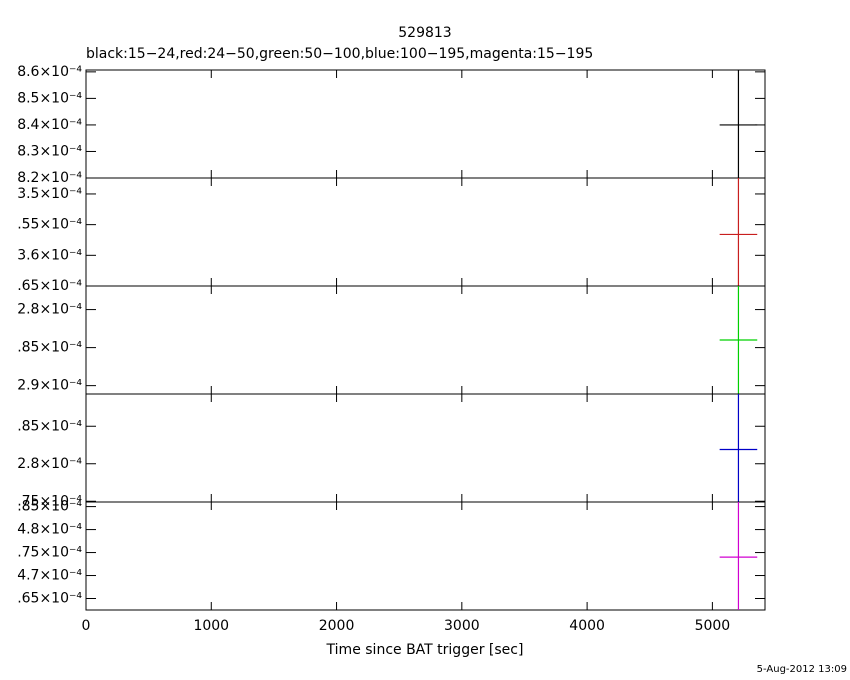  Describe the element at coordinates (49, 98) in the screenshot. I see `y-tick-label: 8.5×10⁻⁴` at that location.